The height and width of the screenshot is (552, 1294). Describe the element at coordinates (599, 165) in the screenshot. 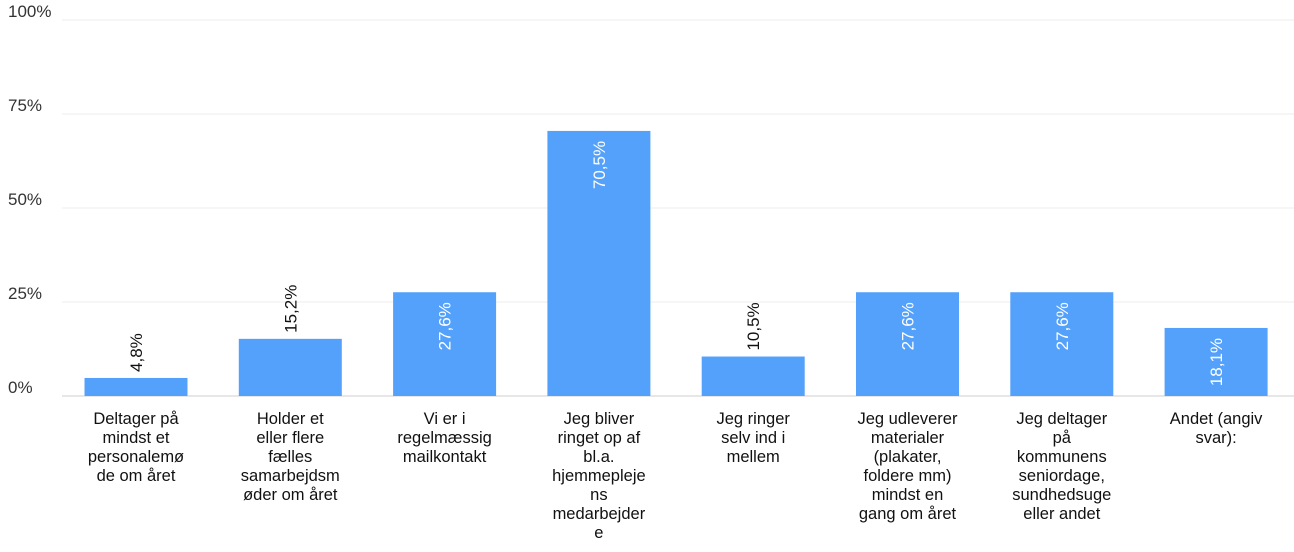

I see `data-label: 70,5%` at that location.